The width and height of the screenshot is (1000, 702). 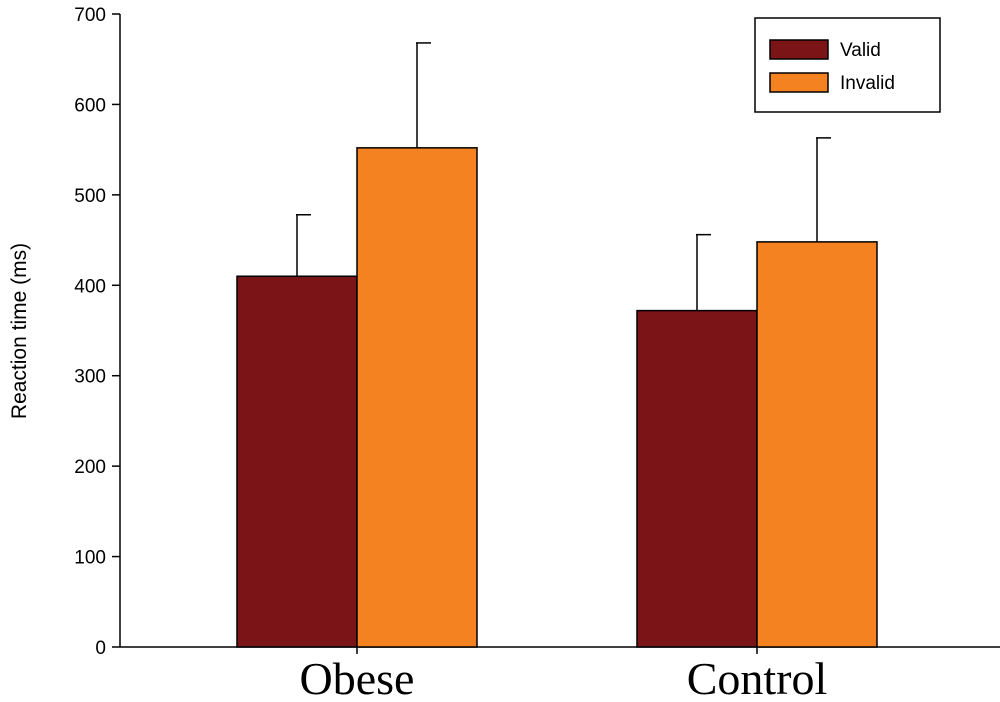 I want to click on y-tick-label: 700, so click(x=90, y=15).